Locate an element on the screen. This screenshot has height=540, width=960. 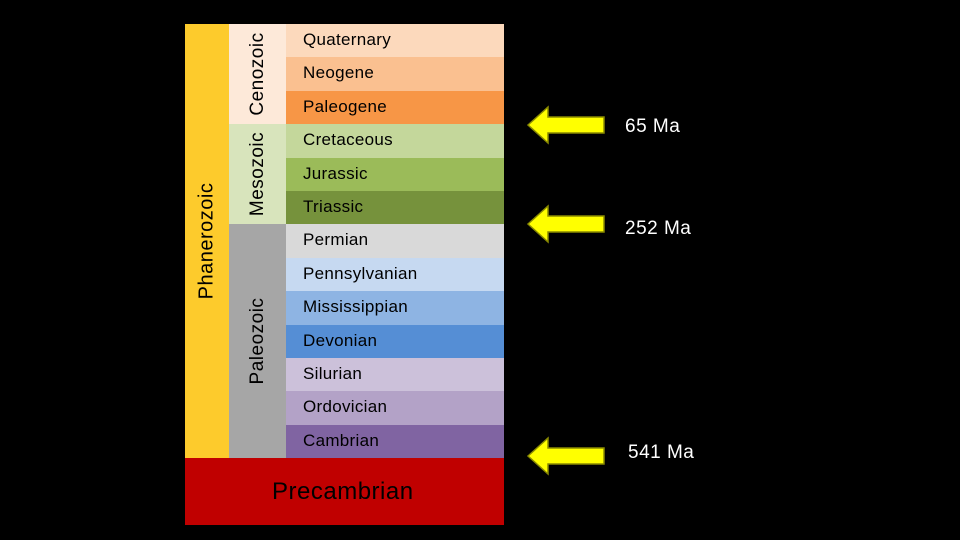
period-label: Pennsylvanian is located at coordinates (360, 273).